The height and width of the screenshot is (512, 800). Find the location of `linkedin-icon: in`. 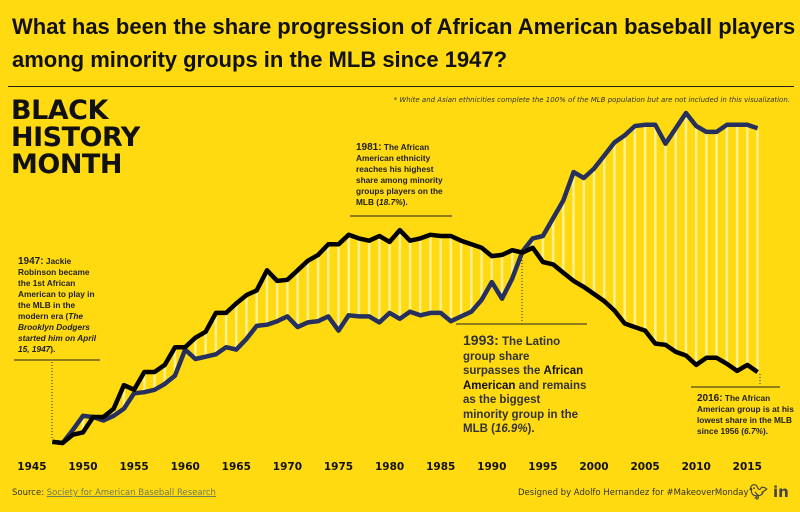

linkedin-icon: in is located at coordinates (781, 492).